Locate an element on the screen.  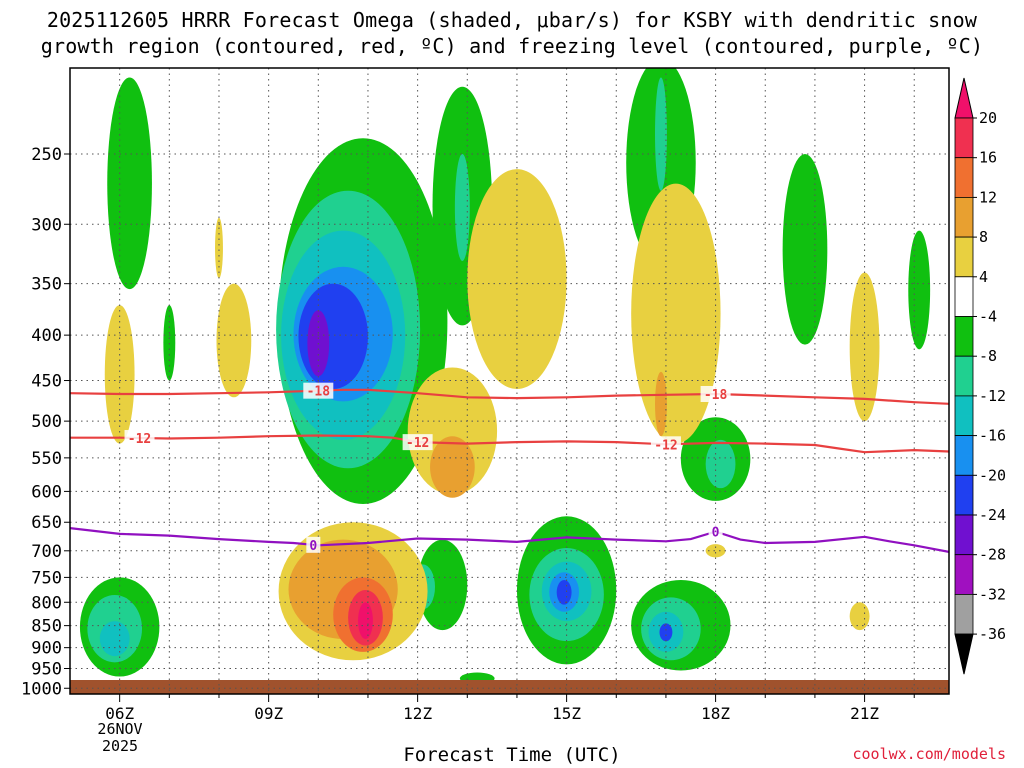
y-tick-label-800: 800 is located at coordinates (46, 603).